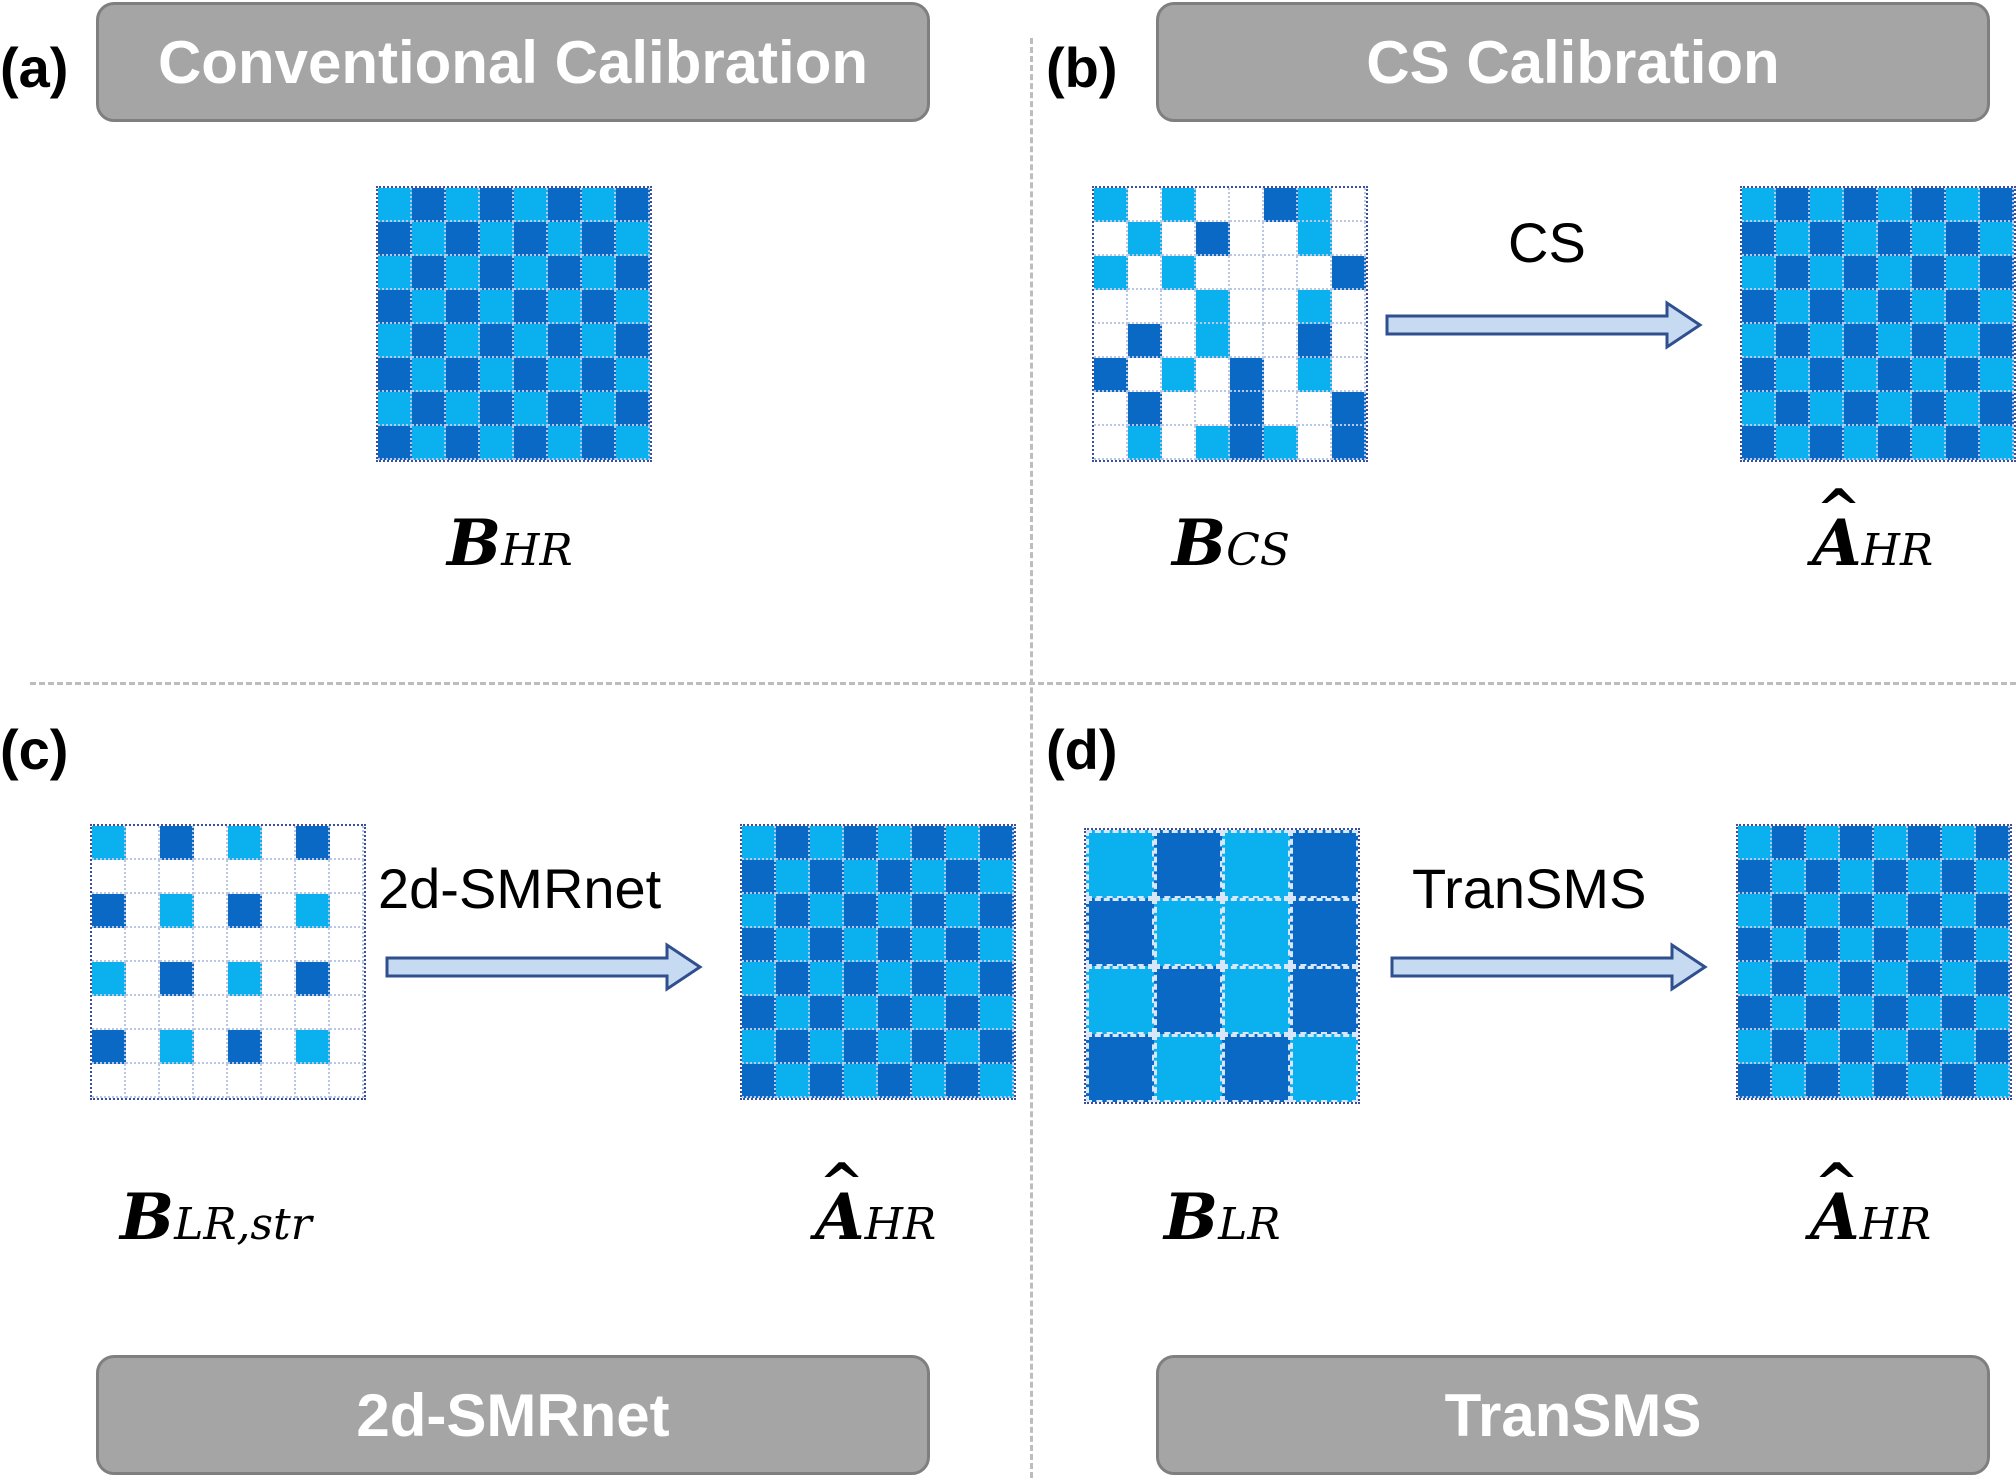 The image size is (2016, 1478). I want to click on panel-d-input-symbol: BLR, so click(1222, 1217).